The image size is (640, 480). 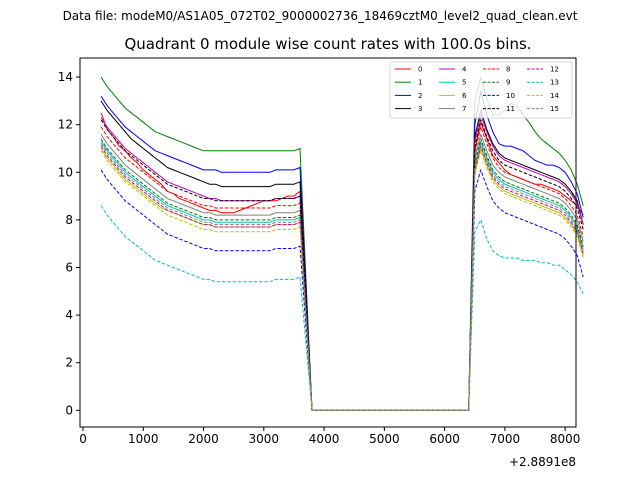 I want to click on x-tick-label: 3000, so click(x=264, y=439).